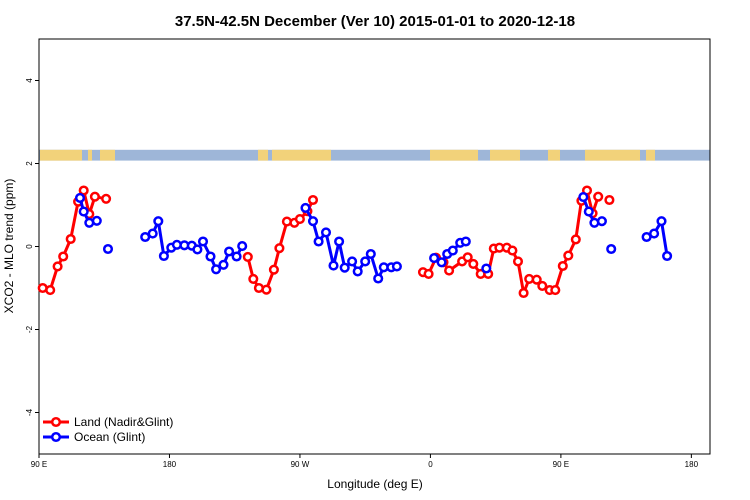 Image resolution: width=750 pixels, height=500 pixels. What do you see at coordinates (109, 437) in the screenshot?
I see `legend-label-ocean: Ocean (Glint)` at bounding box center [109, 437].